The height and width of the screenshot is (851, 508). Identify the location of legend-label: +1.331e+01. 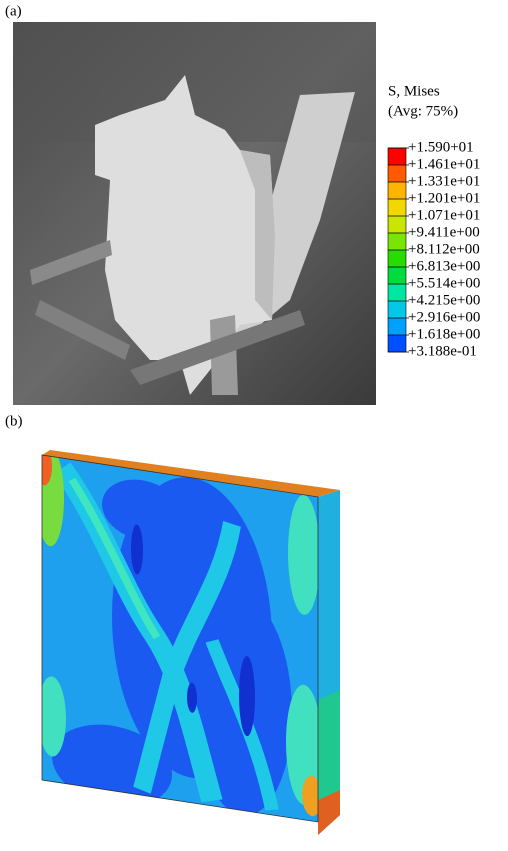
(444, 181).